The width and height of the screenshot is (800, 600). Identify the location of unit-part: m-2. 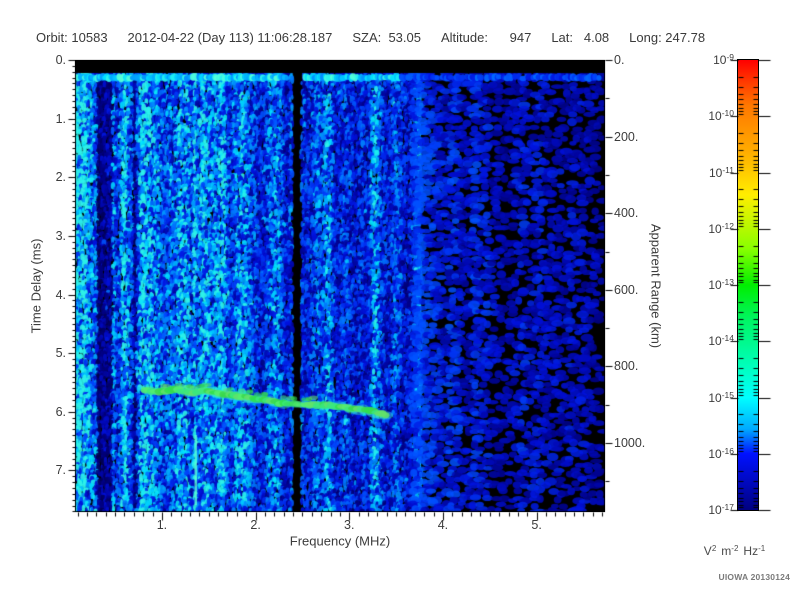
(730, 551).